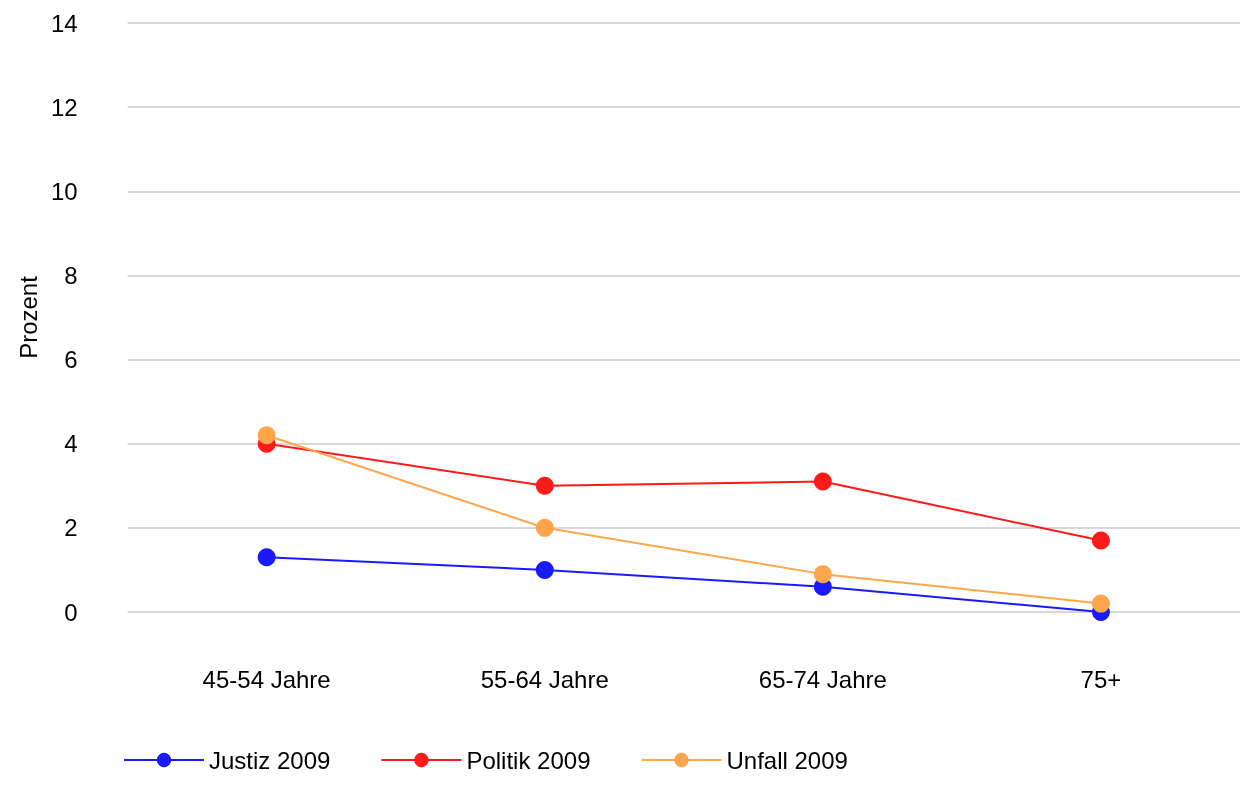 The image size is (1248, 785). What do you see at coordinates (64, 107) in the screenshot?
I see `y-tick-label: 12` at bounding box center [64, 107].